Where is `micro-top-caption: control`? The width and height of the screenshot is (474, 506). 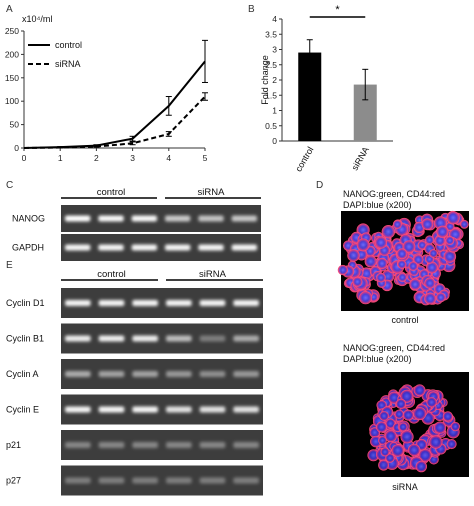
micro-top-caption: control is located at coordinates (404, 320).